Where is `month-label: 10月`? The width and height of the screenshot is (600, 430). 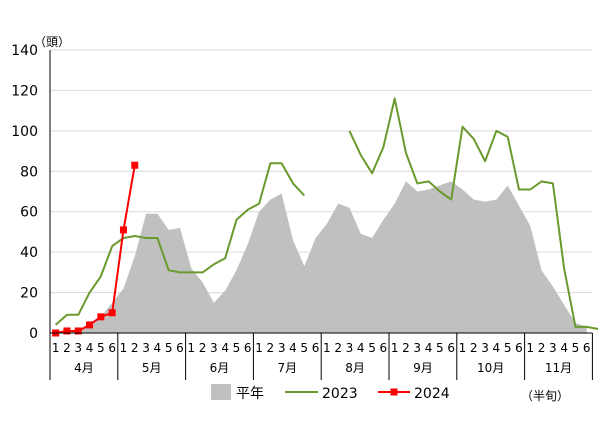
month-label: 10月 is located at coordinates (490, 368).